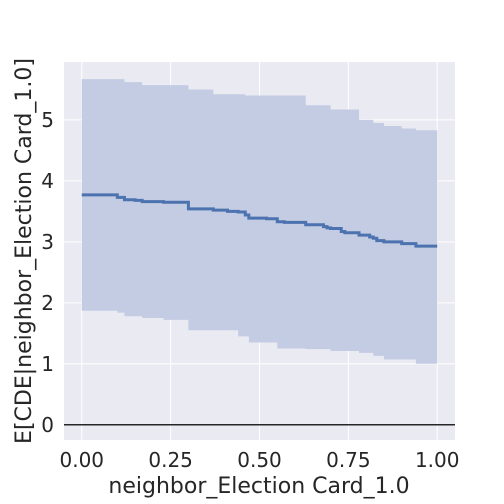  What do you see at coordinates (82, 460) in the screenshot?
I see `x-tick-label: 0.00` at bounding box center [82, 460].